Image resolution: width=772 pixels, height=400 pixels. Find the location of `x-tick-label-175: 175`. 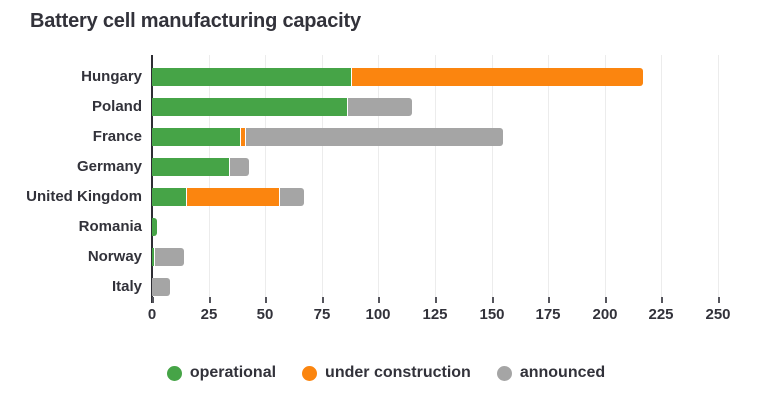

x-tick-label-175: 175 is located at coordinates (548, 314).